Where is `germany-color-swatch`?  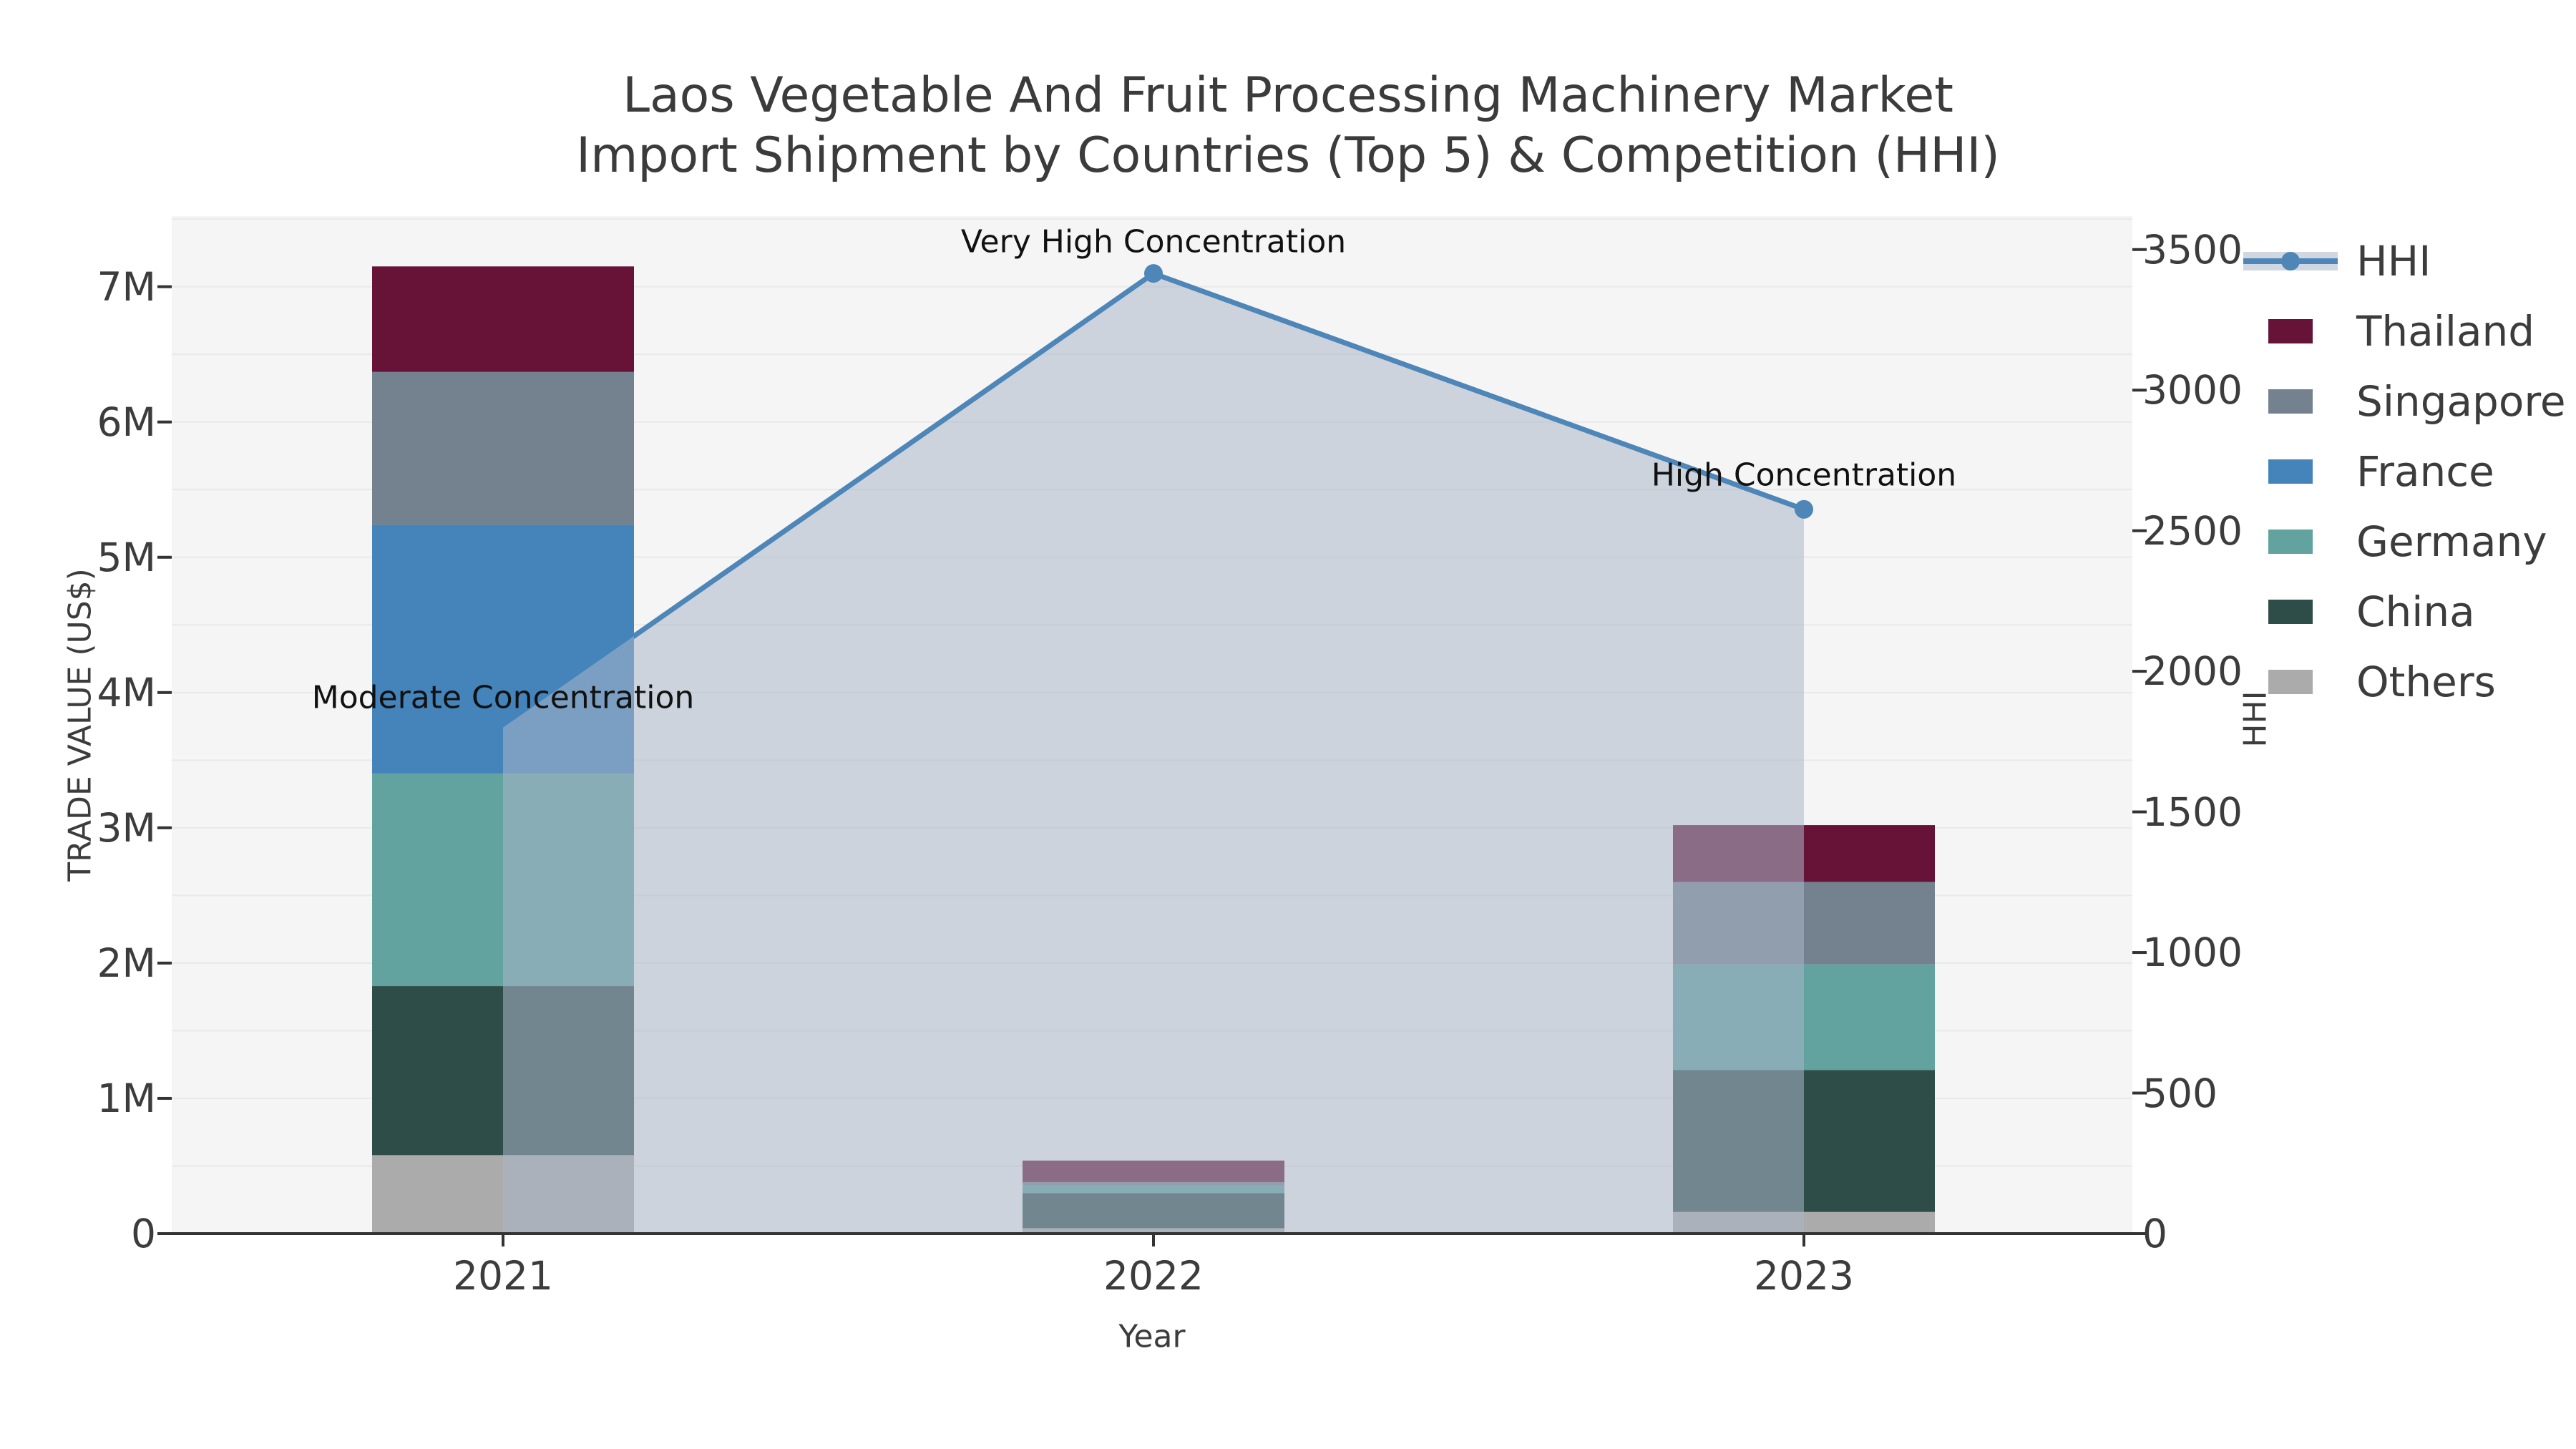
germany-color-swatch is located at coordinates (2290, 542).